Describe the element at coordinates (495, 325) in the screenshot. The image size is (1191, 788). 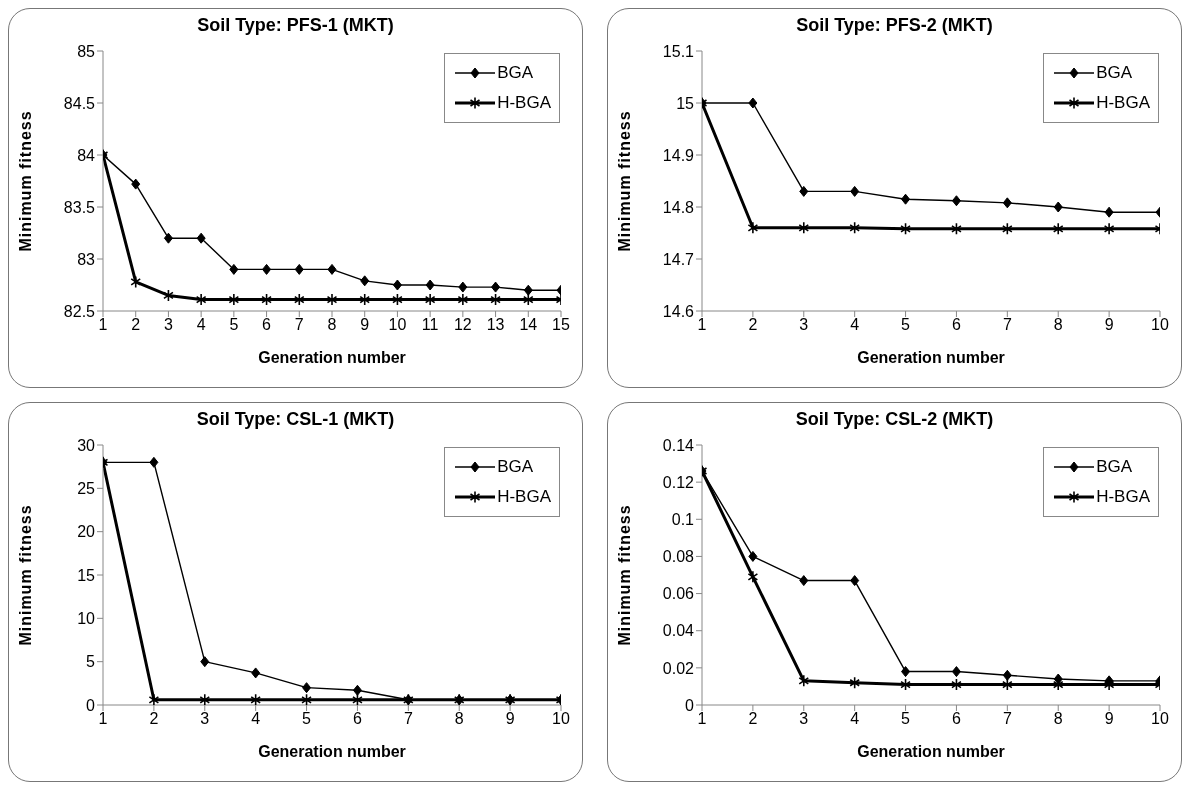
I see `x-tick-label: 13` at that location.